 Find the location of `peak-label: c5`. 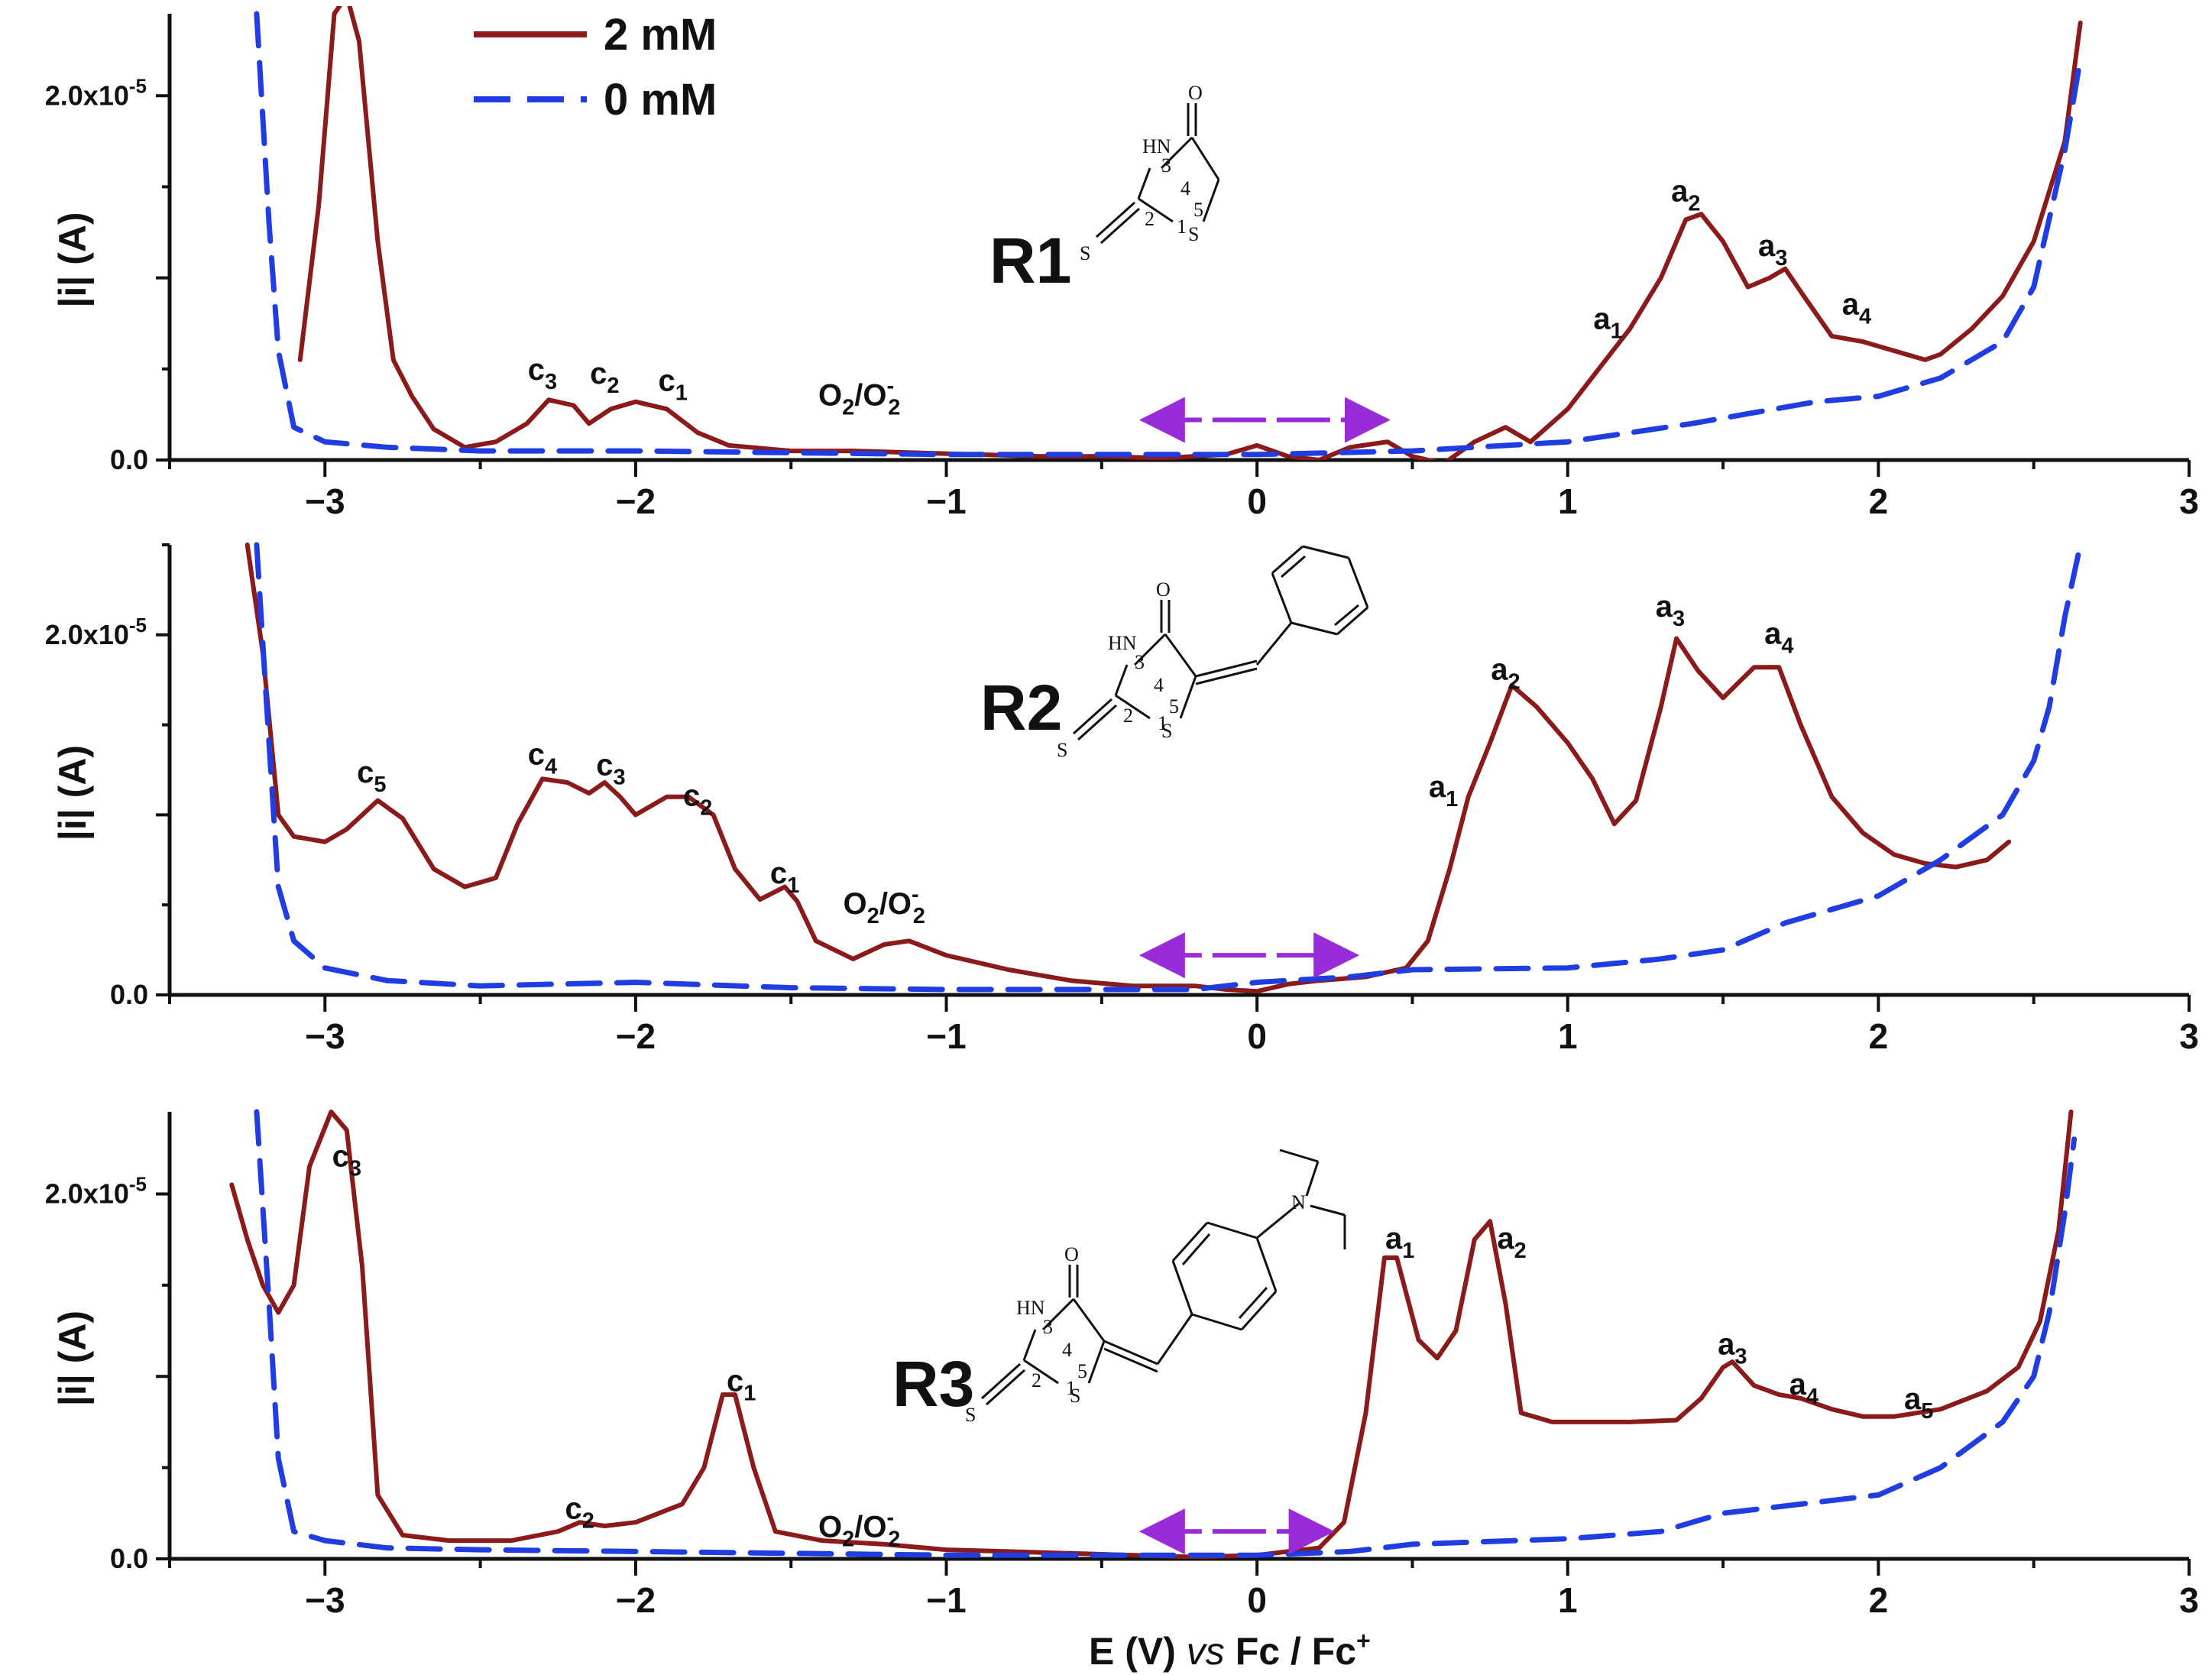

peak-label: c5 is located at coordinates (371, 776).